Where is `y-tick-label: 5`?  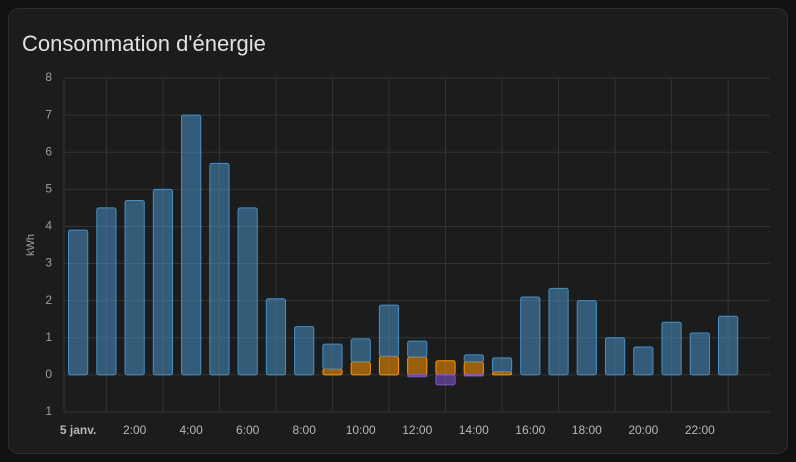 y-tick-label: 5 is located at coordinates (48, 189).